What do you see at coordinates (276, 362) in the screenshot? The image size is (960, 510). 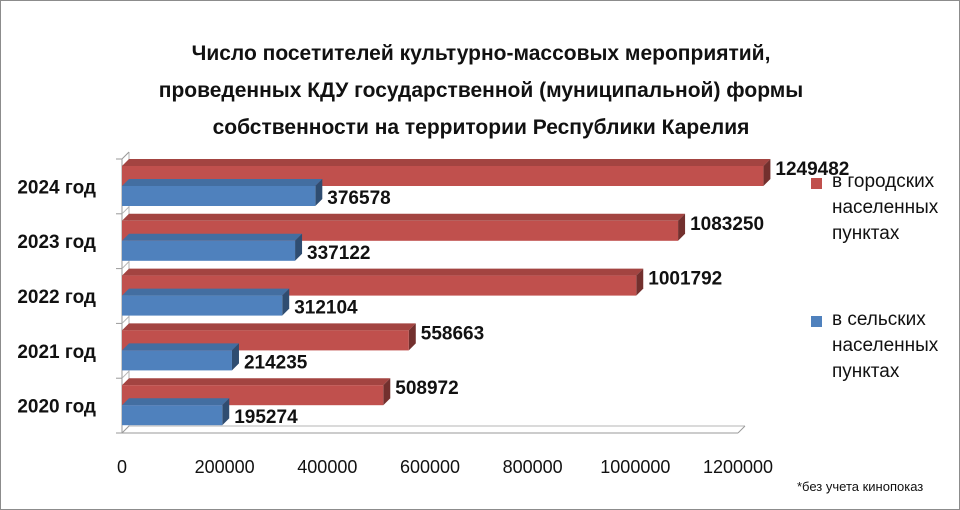 I see `data-label-rural: 214235` at bounding box center [276, 362].